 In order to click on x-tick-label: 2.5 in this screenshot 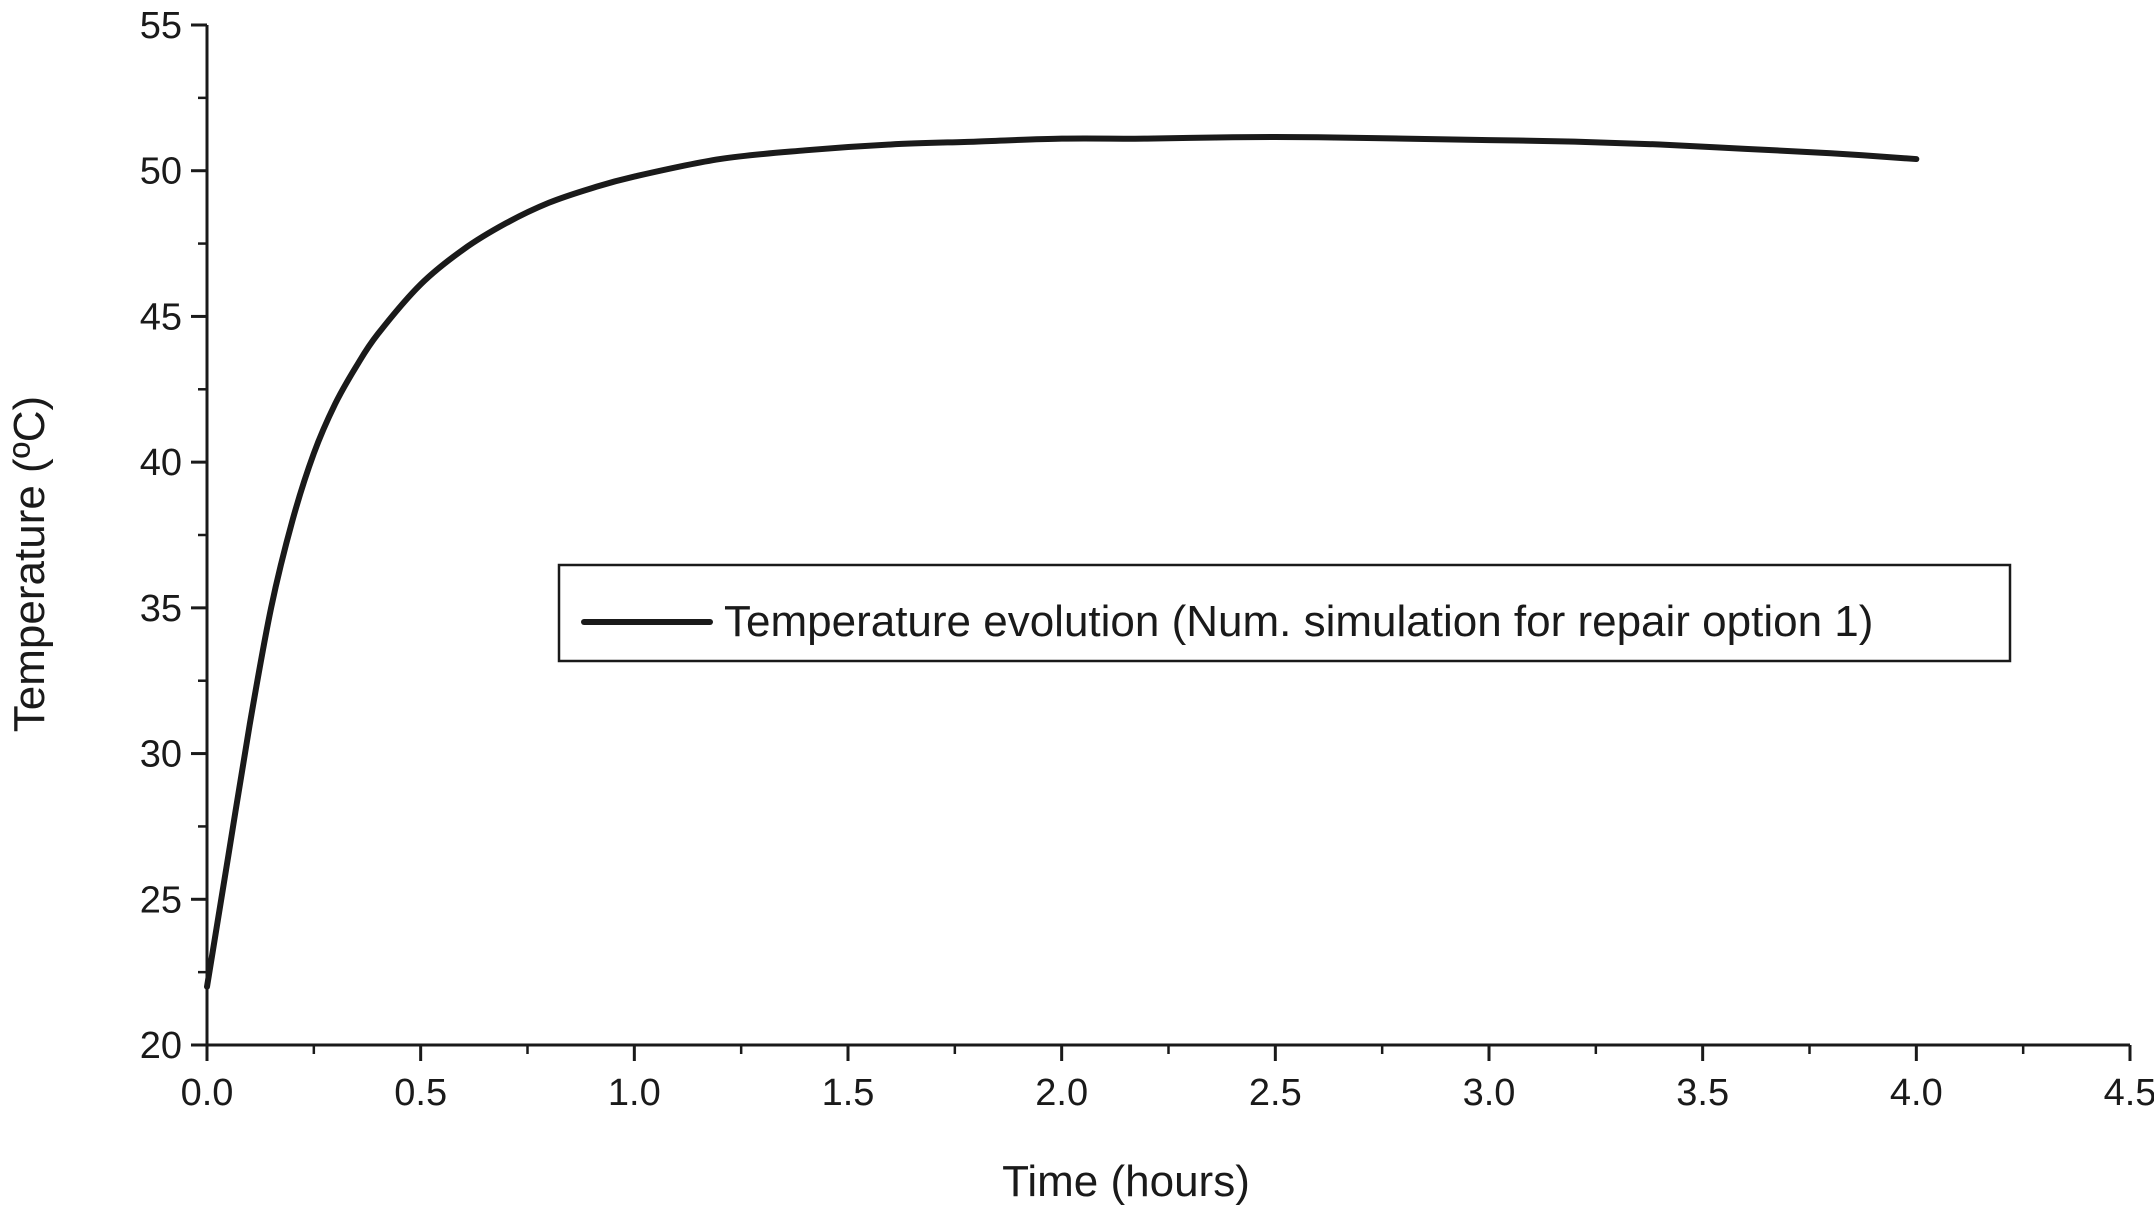, I will do `click(1275, 1093)`.